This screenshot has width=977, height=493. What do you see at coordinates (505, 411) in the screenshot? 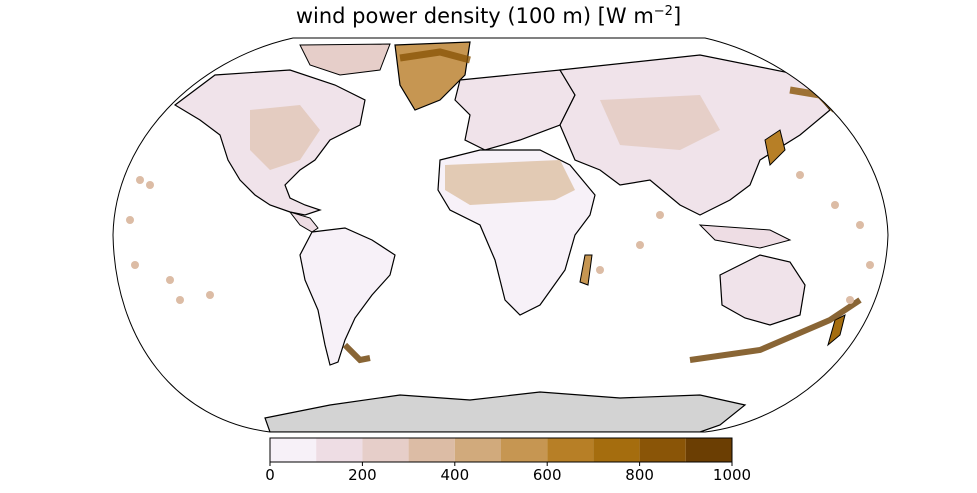
I see `antarctica-land` at bounding box center [505, 411].